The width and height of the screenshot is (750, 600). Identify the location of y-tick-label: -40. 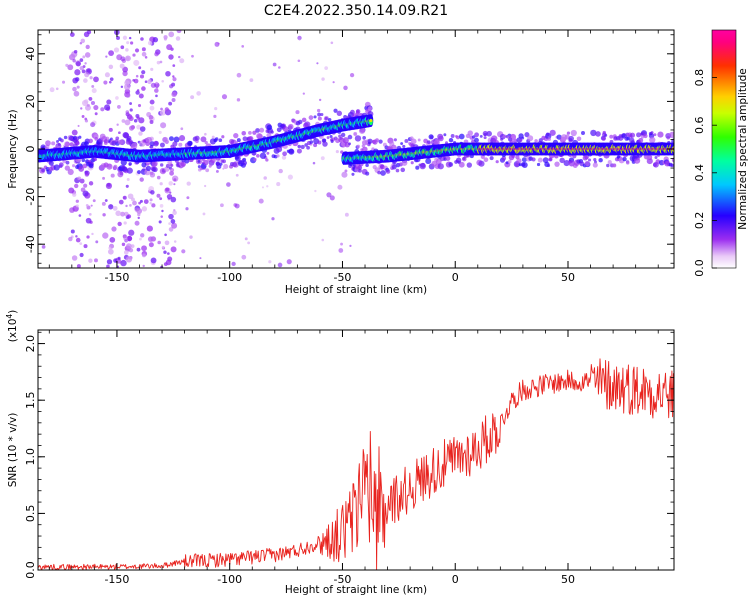
(30, 244).